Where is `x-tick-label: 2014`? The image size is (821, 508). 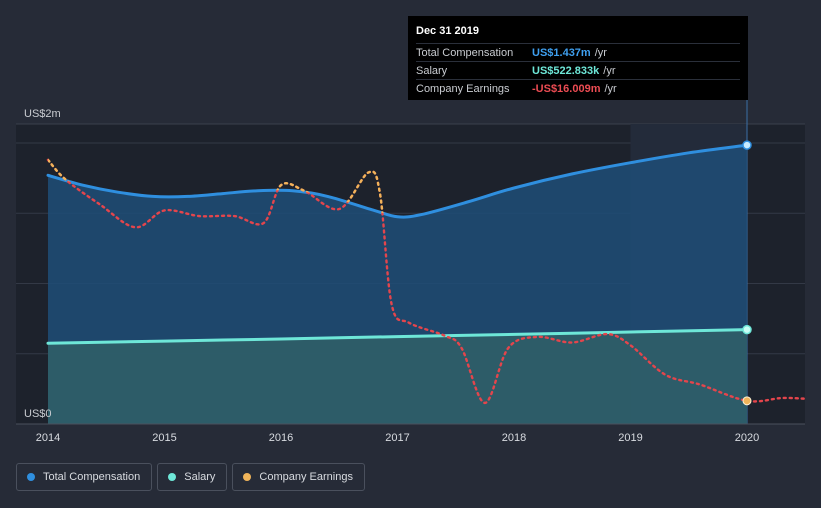 x-tick-label: 2014 is located at coordinates (48, 438).